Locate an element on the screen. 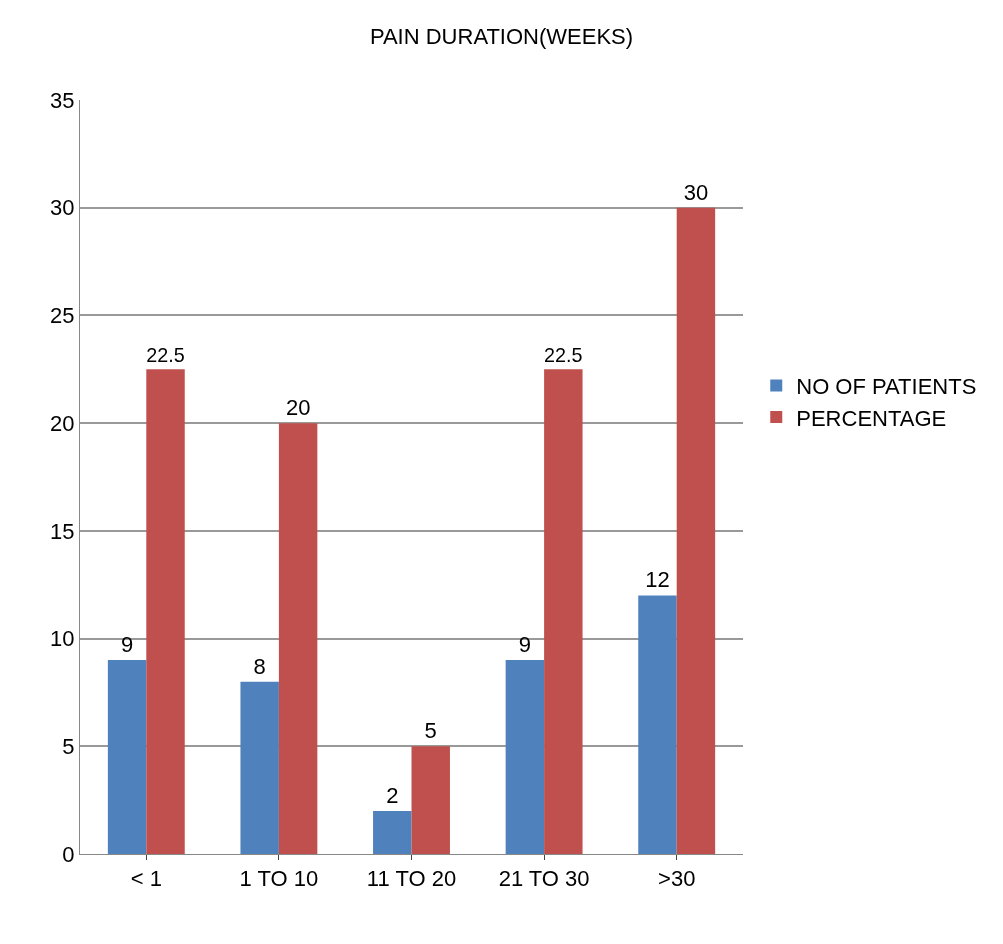 This screenshot has height=944, width=1003. data-label: 20 is located at coordinates (298, 408).